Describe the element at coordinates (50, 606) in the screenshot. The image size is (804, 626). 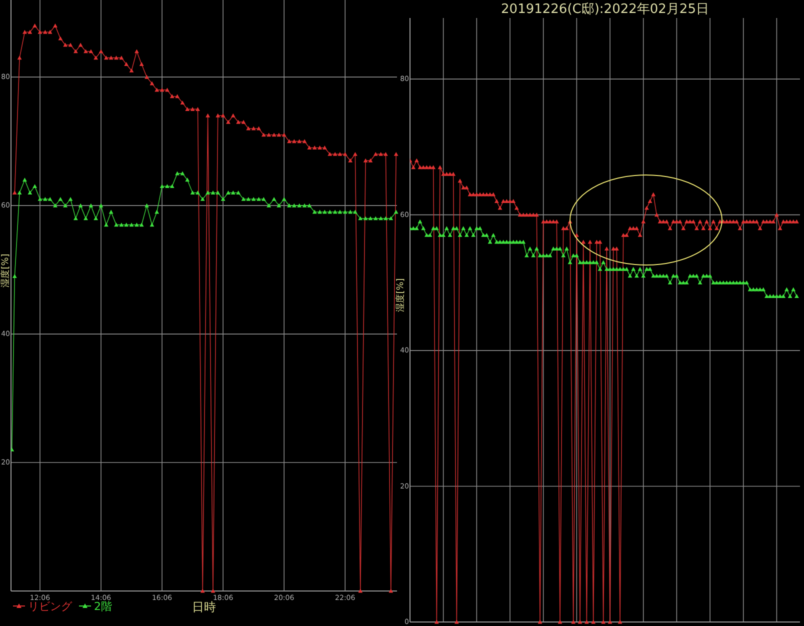
I see `legend-label: リビング` at that location.